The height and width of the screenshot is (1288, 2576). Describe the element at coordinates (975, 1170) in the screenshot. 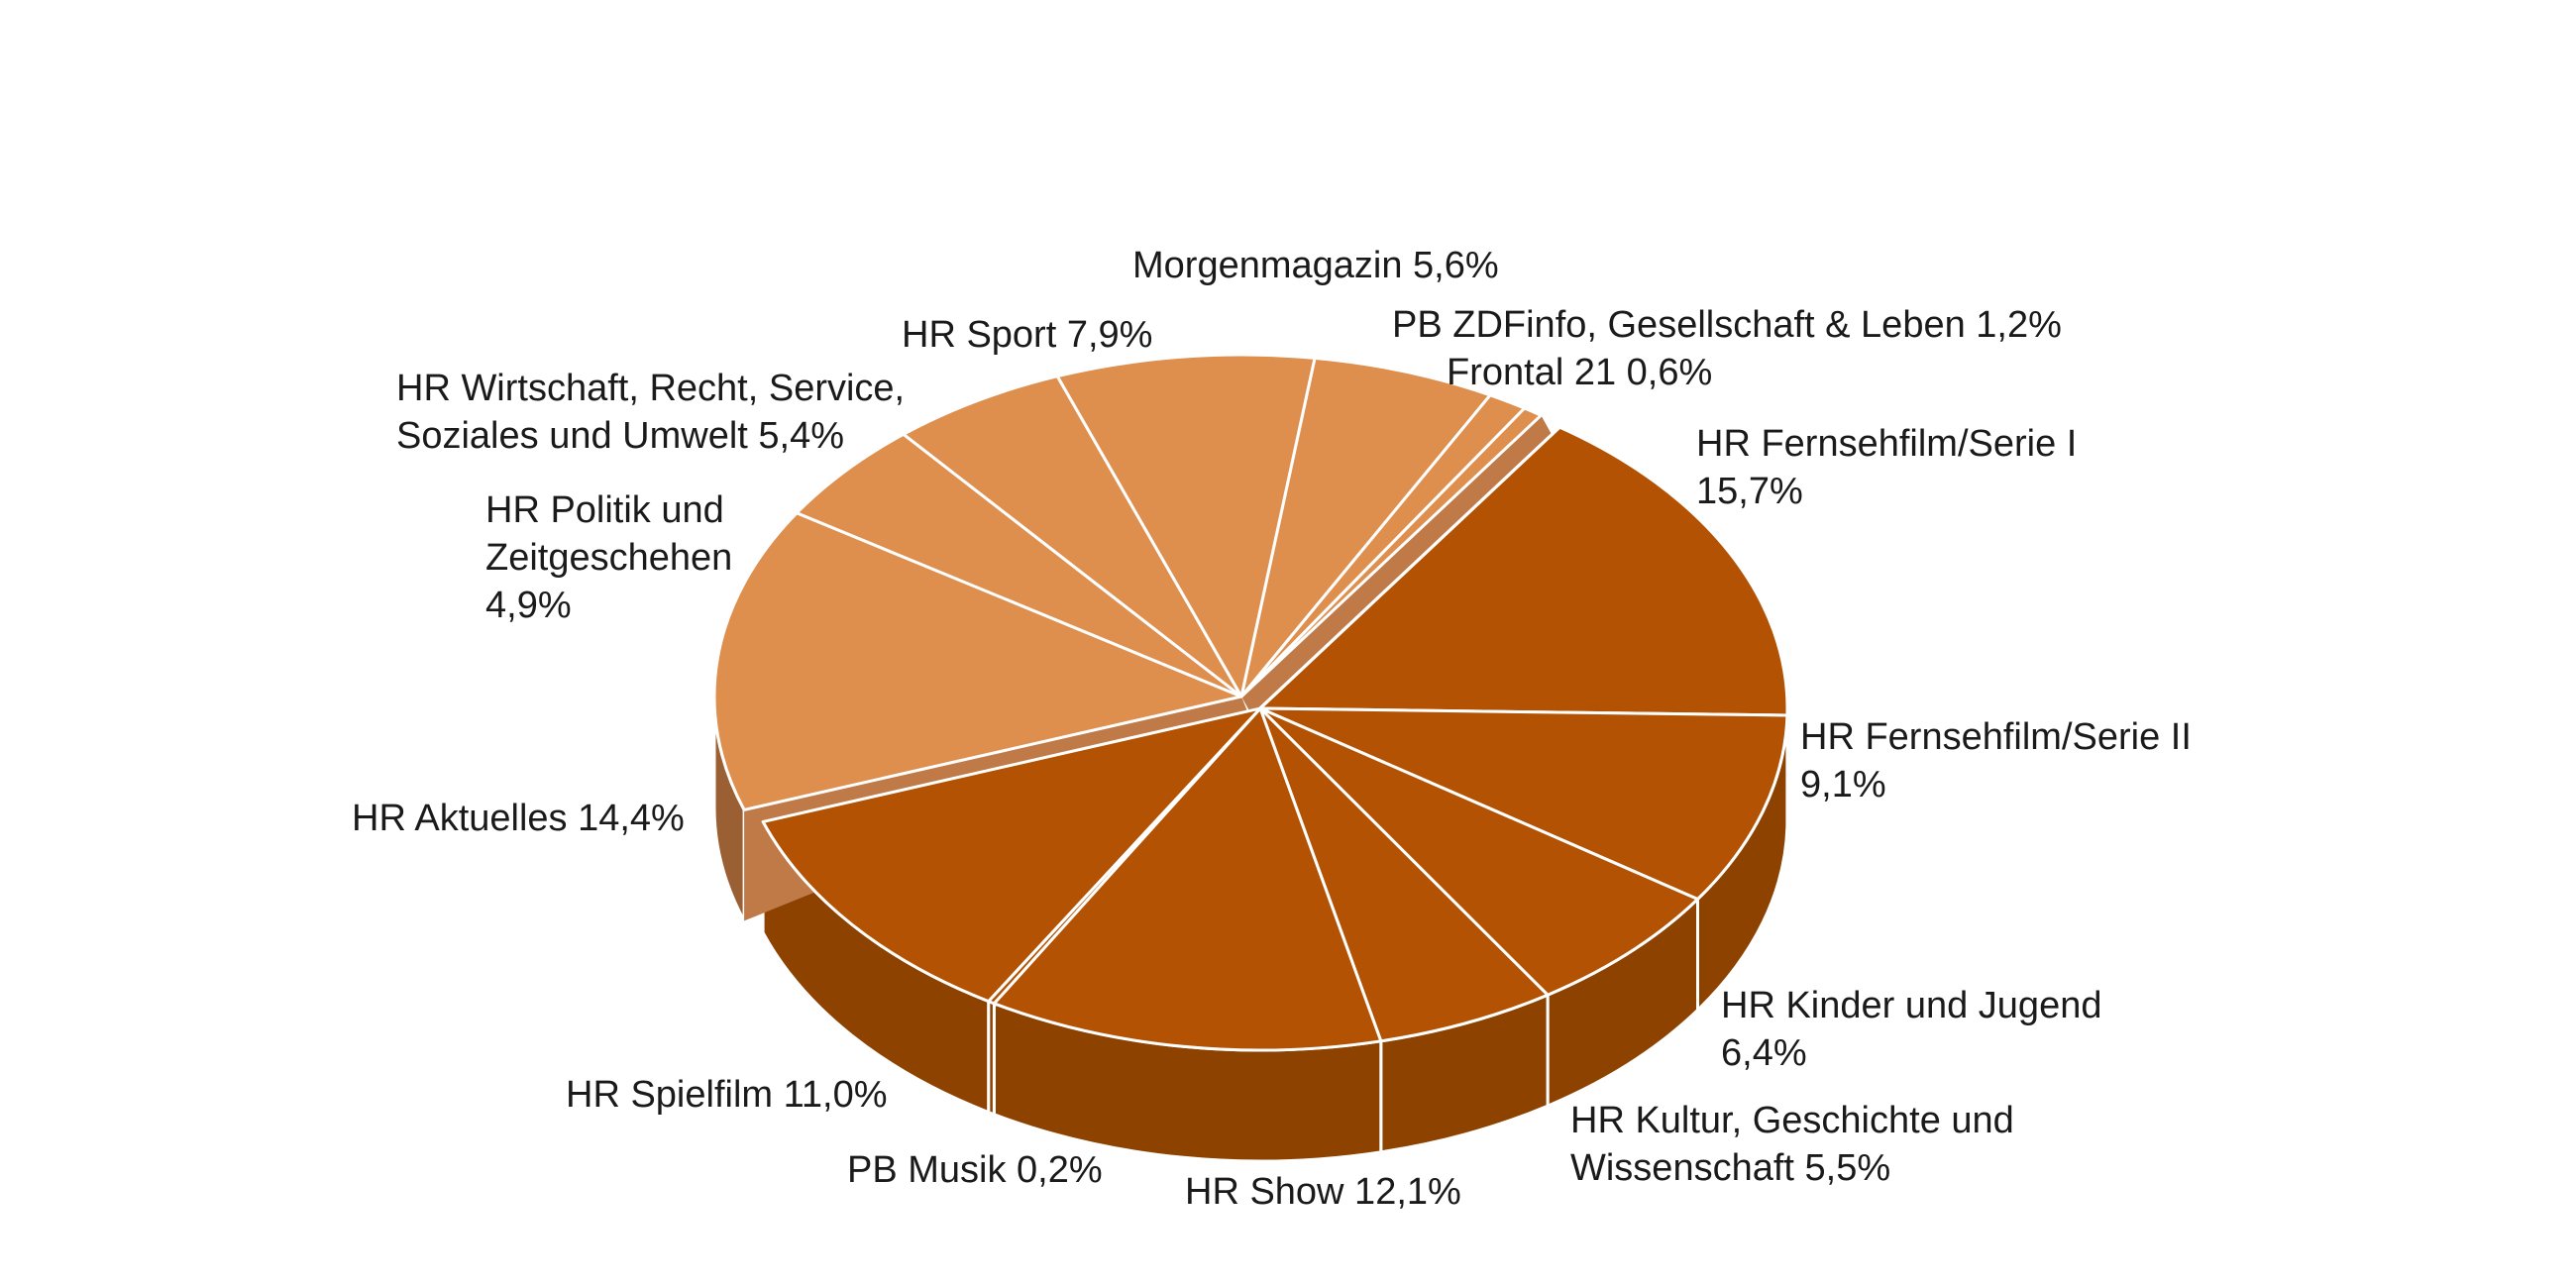

I see `slice-label-8: PB Musik 0,2%` at that location.